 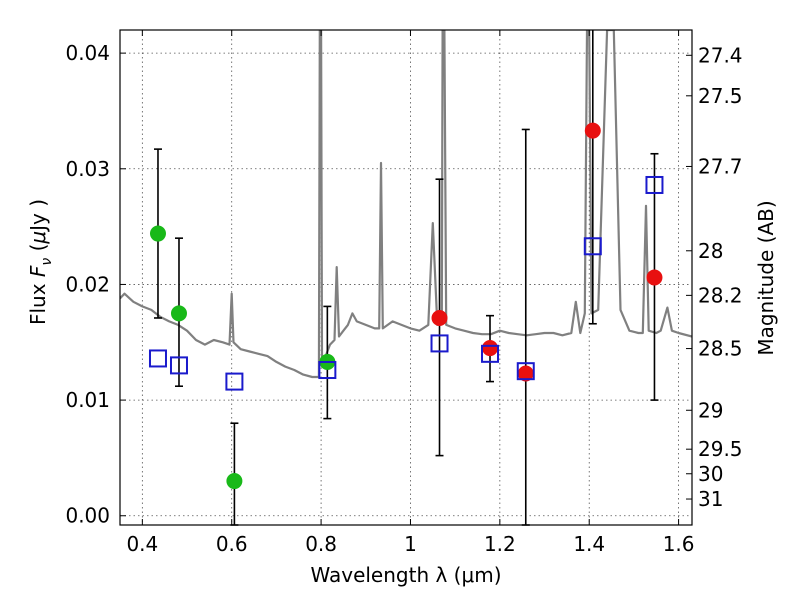 What do you see at coordinates (720, 349) in the screenshot?
I see `mag-tick-label: 28.5` at bounding box center [720, 349].